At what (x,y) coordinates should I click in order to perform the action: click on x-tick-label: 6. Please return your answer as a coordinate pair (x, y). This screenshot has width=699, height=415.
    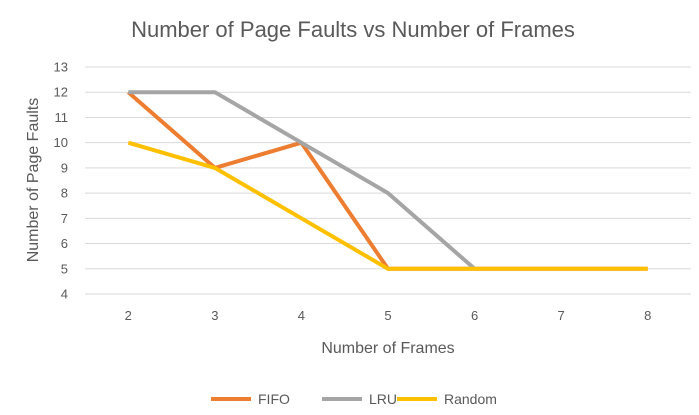
    Looking at the image, I should click on (474, 315).